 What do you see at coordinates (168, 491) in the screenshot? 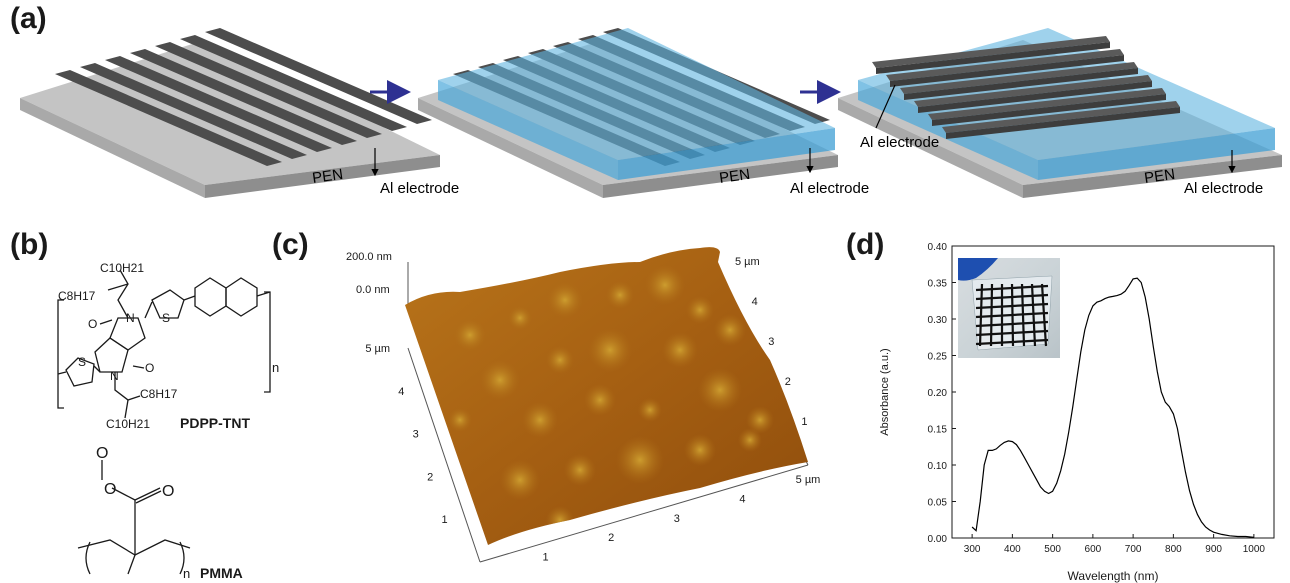
I see `pmma-o2: O` at bounding box center [168, 491].